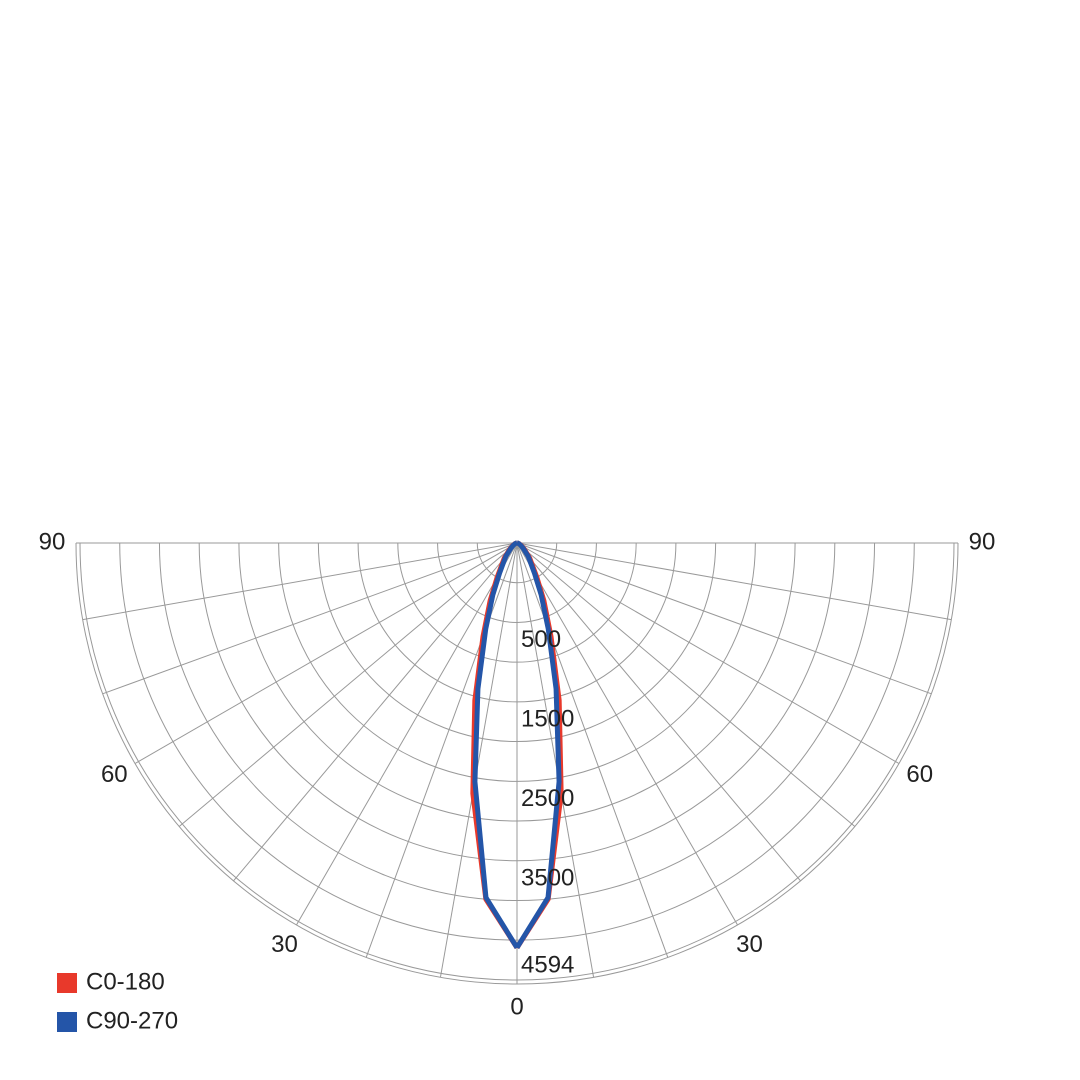 The width and height of the screenshot is (1080, 1080). Describe the element at coordinates (541, 639) in the screenshot. I see `r-tick-label: 500` at that location.